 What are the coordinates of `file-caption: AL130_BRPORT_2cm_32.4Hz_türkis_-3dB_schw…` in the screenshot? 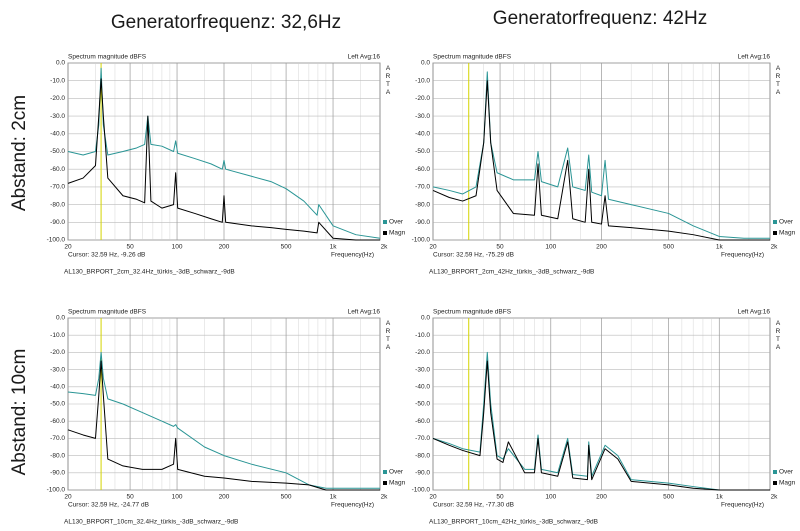 It's located at (149, 272).